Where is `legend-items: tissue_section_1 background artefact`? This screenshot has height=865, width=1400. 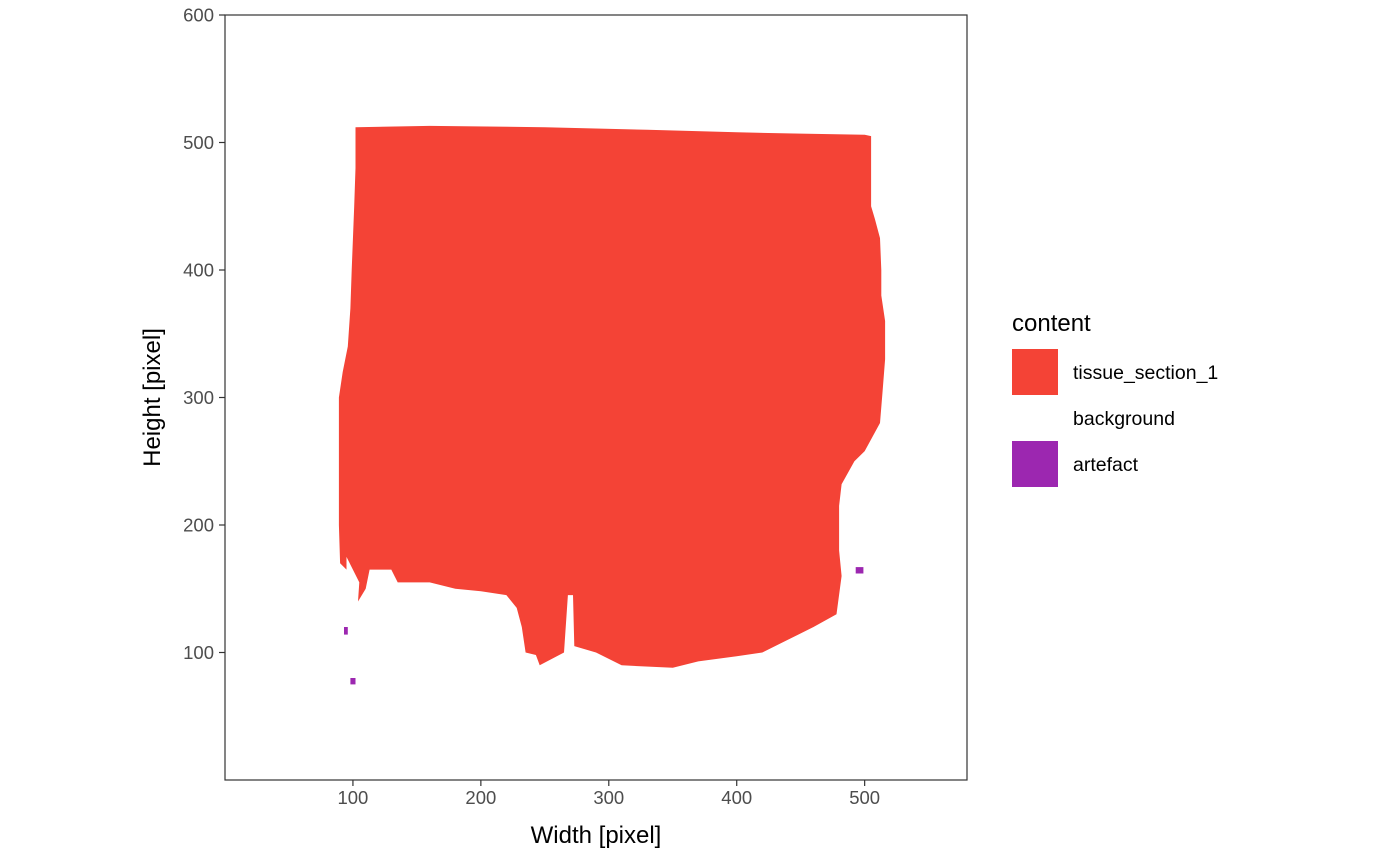
legend-items: tissue_section_1 background artefact is located at coordinates (1115, 418).